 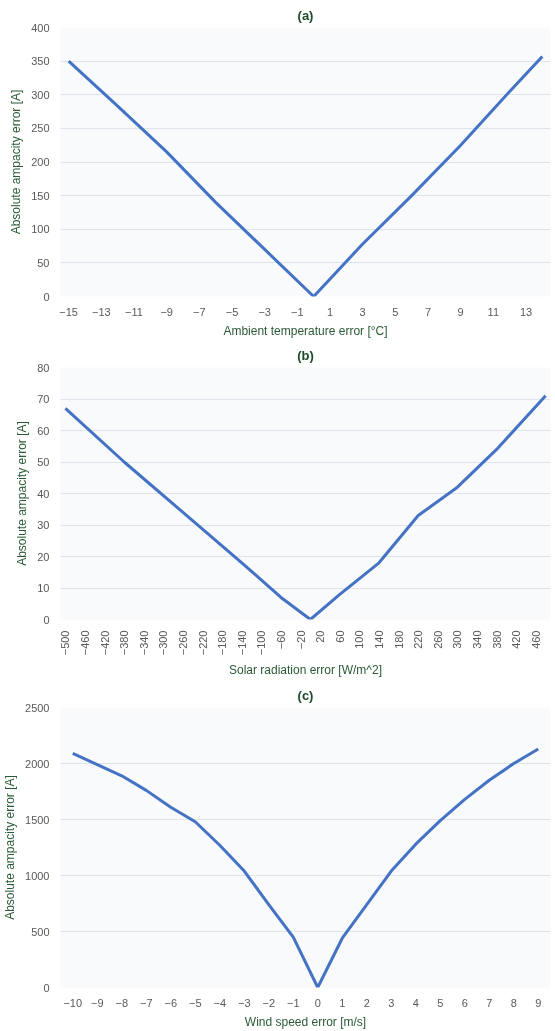 I want to click on x-tick-label: 300, so click(x=457, y=639).